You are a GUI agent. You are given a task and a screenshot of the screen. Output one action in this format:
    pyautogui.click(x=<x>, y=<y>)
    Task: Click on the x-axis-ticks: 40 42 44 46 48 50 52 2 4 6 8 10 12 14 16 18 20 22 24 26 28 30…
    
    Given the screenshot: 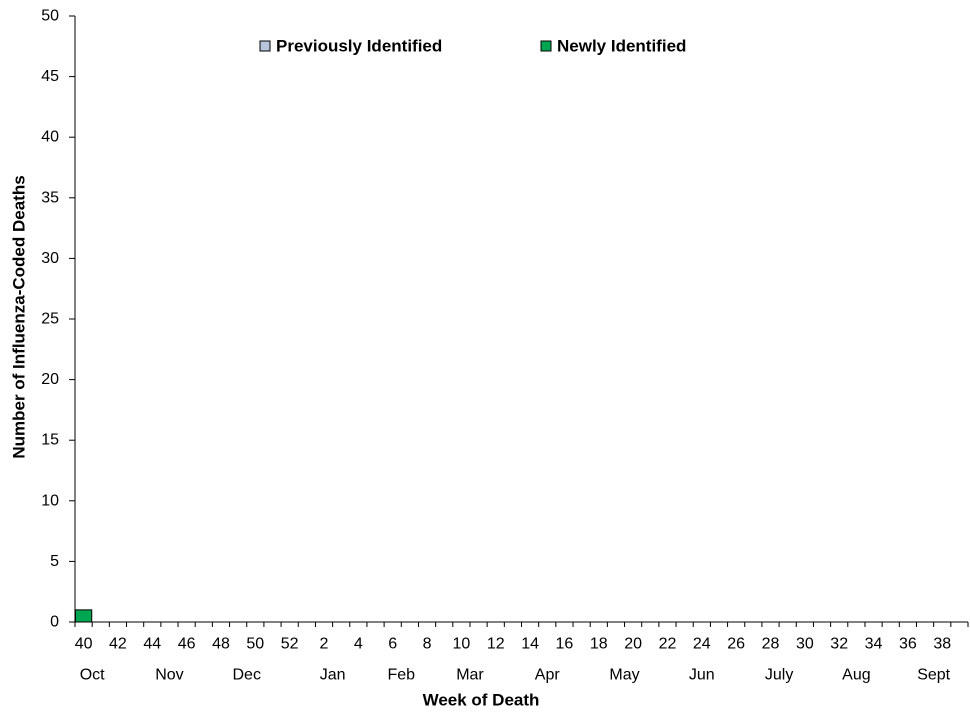 What is the action you would take?
    pyautogui.click(x=521, y=637)
    